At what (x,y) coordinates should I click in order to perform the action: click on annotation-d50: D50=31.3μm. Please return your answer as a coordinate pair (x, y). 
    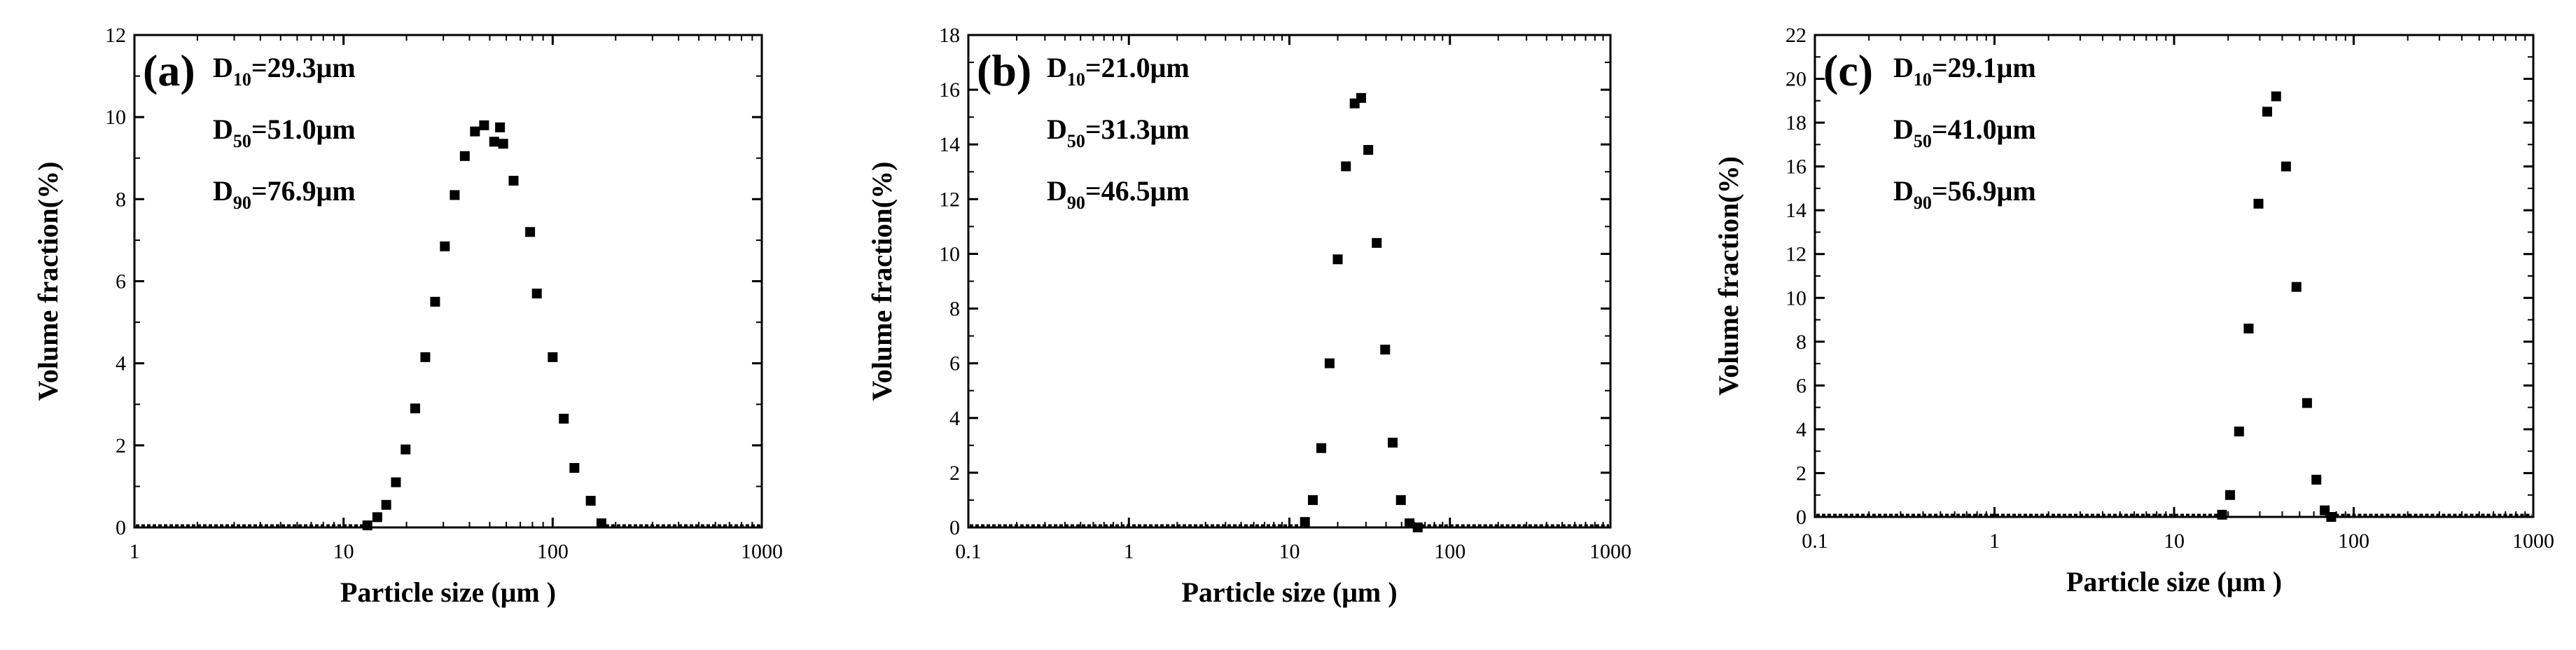
    Looking at the image, I should click on (1118, 132).